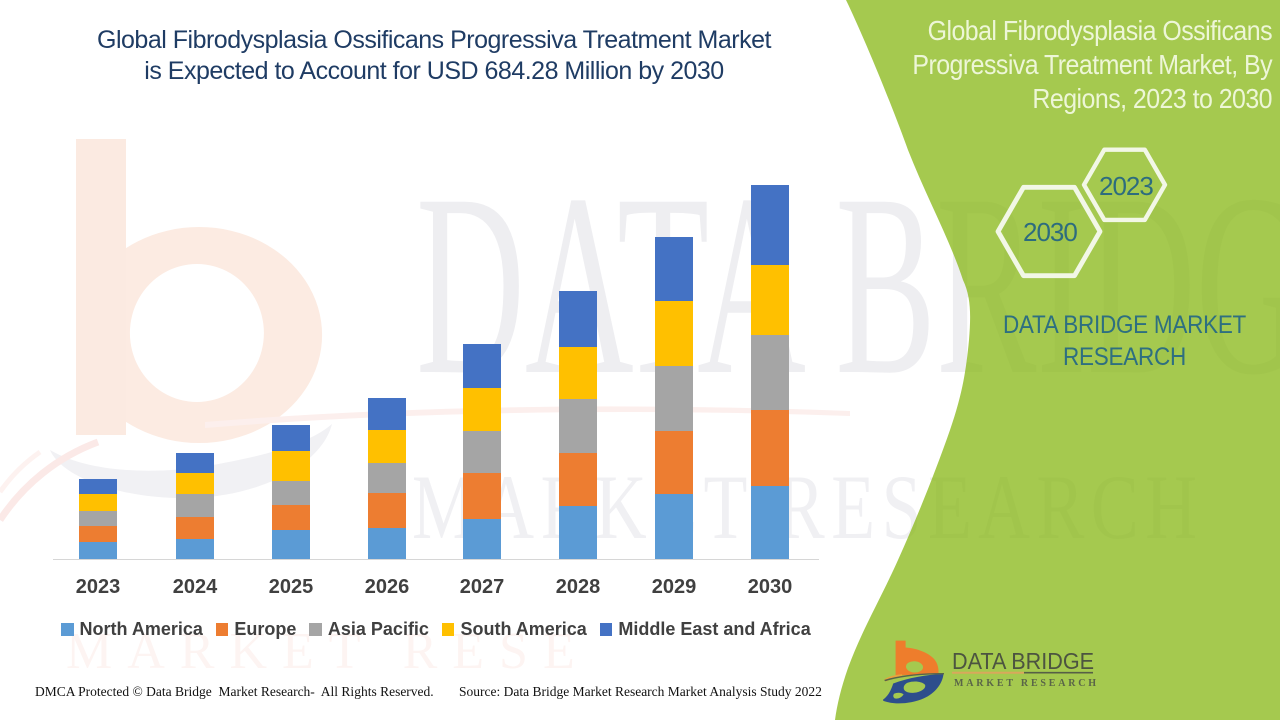  Describe the element at coordinates (1026, 683) in the screenshot. I see `svg-text: MARKET RESEARCH` at that location.